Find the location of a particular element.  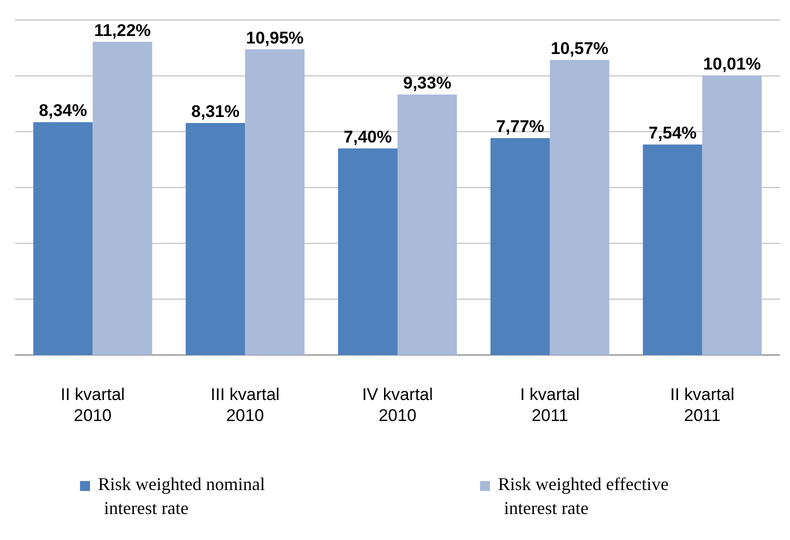

x-tick-label: III kvartal 2010 is located at coordinates (245, 405).